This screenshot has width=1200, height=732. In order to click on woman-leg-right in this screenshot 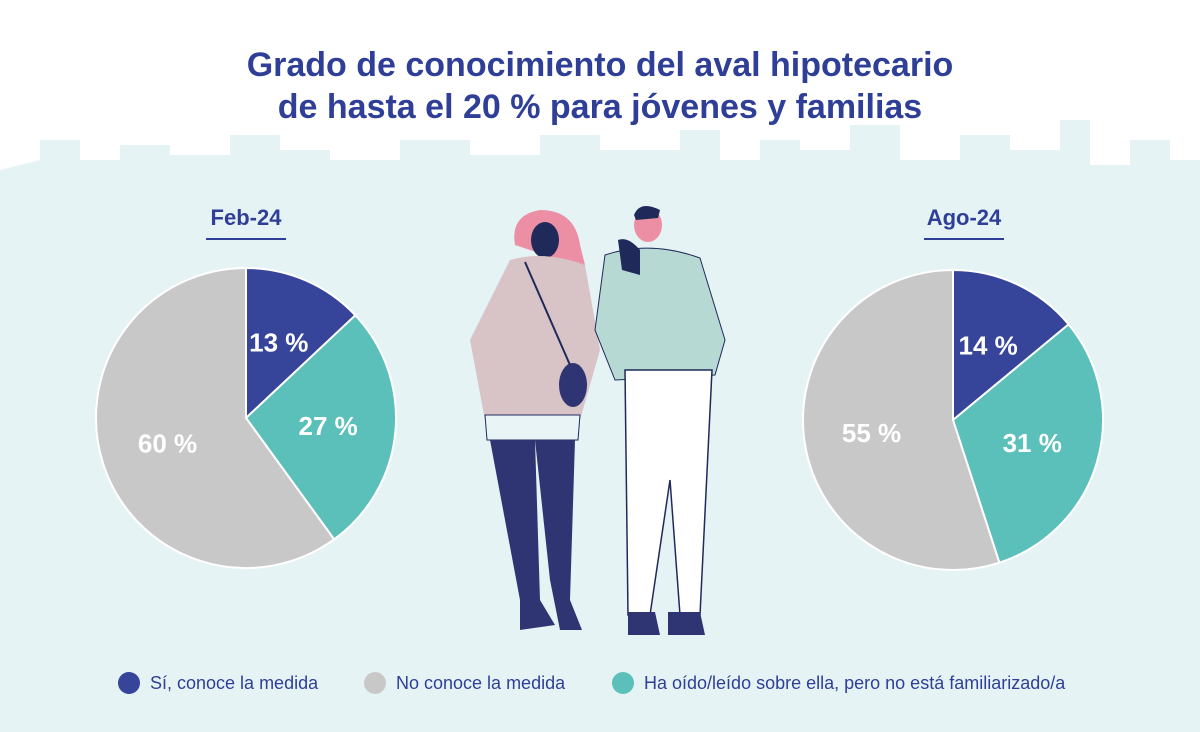, I will do `click(558, 535)`.